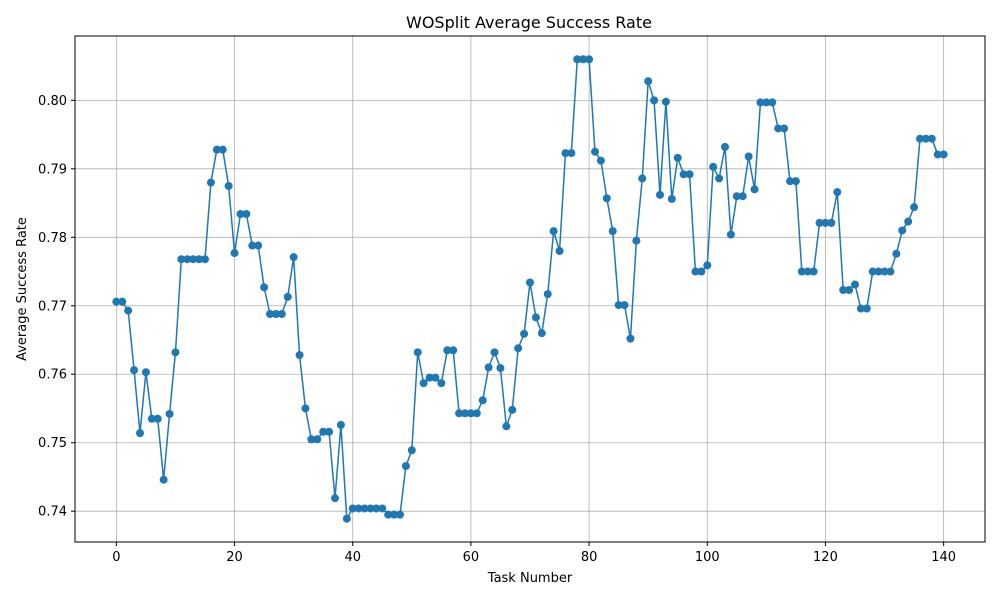 The height and width of the screenshot is (600, 1000). Describe the element at coordinates (116, 557) in the screenshot. I see `x-tick-label: 0` at that location.